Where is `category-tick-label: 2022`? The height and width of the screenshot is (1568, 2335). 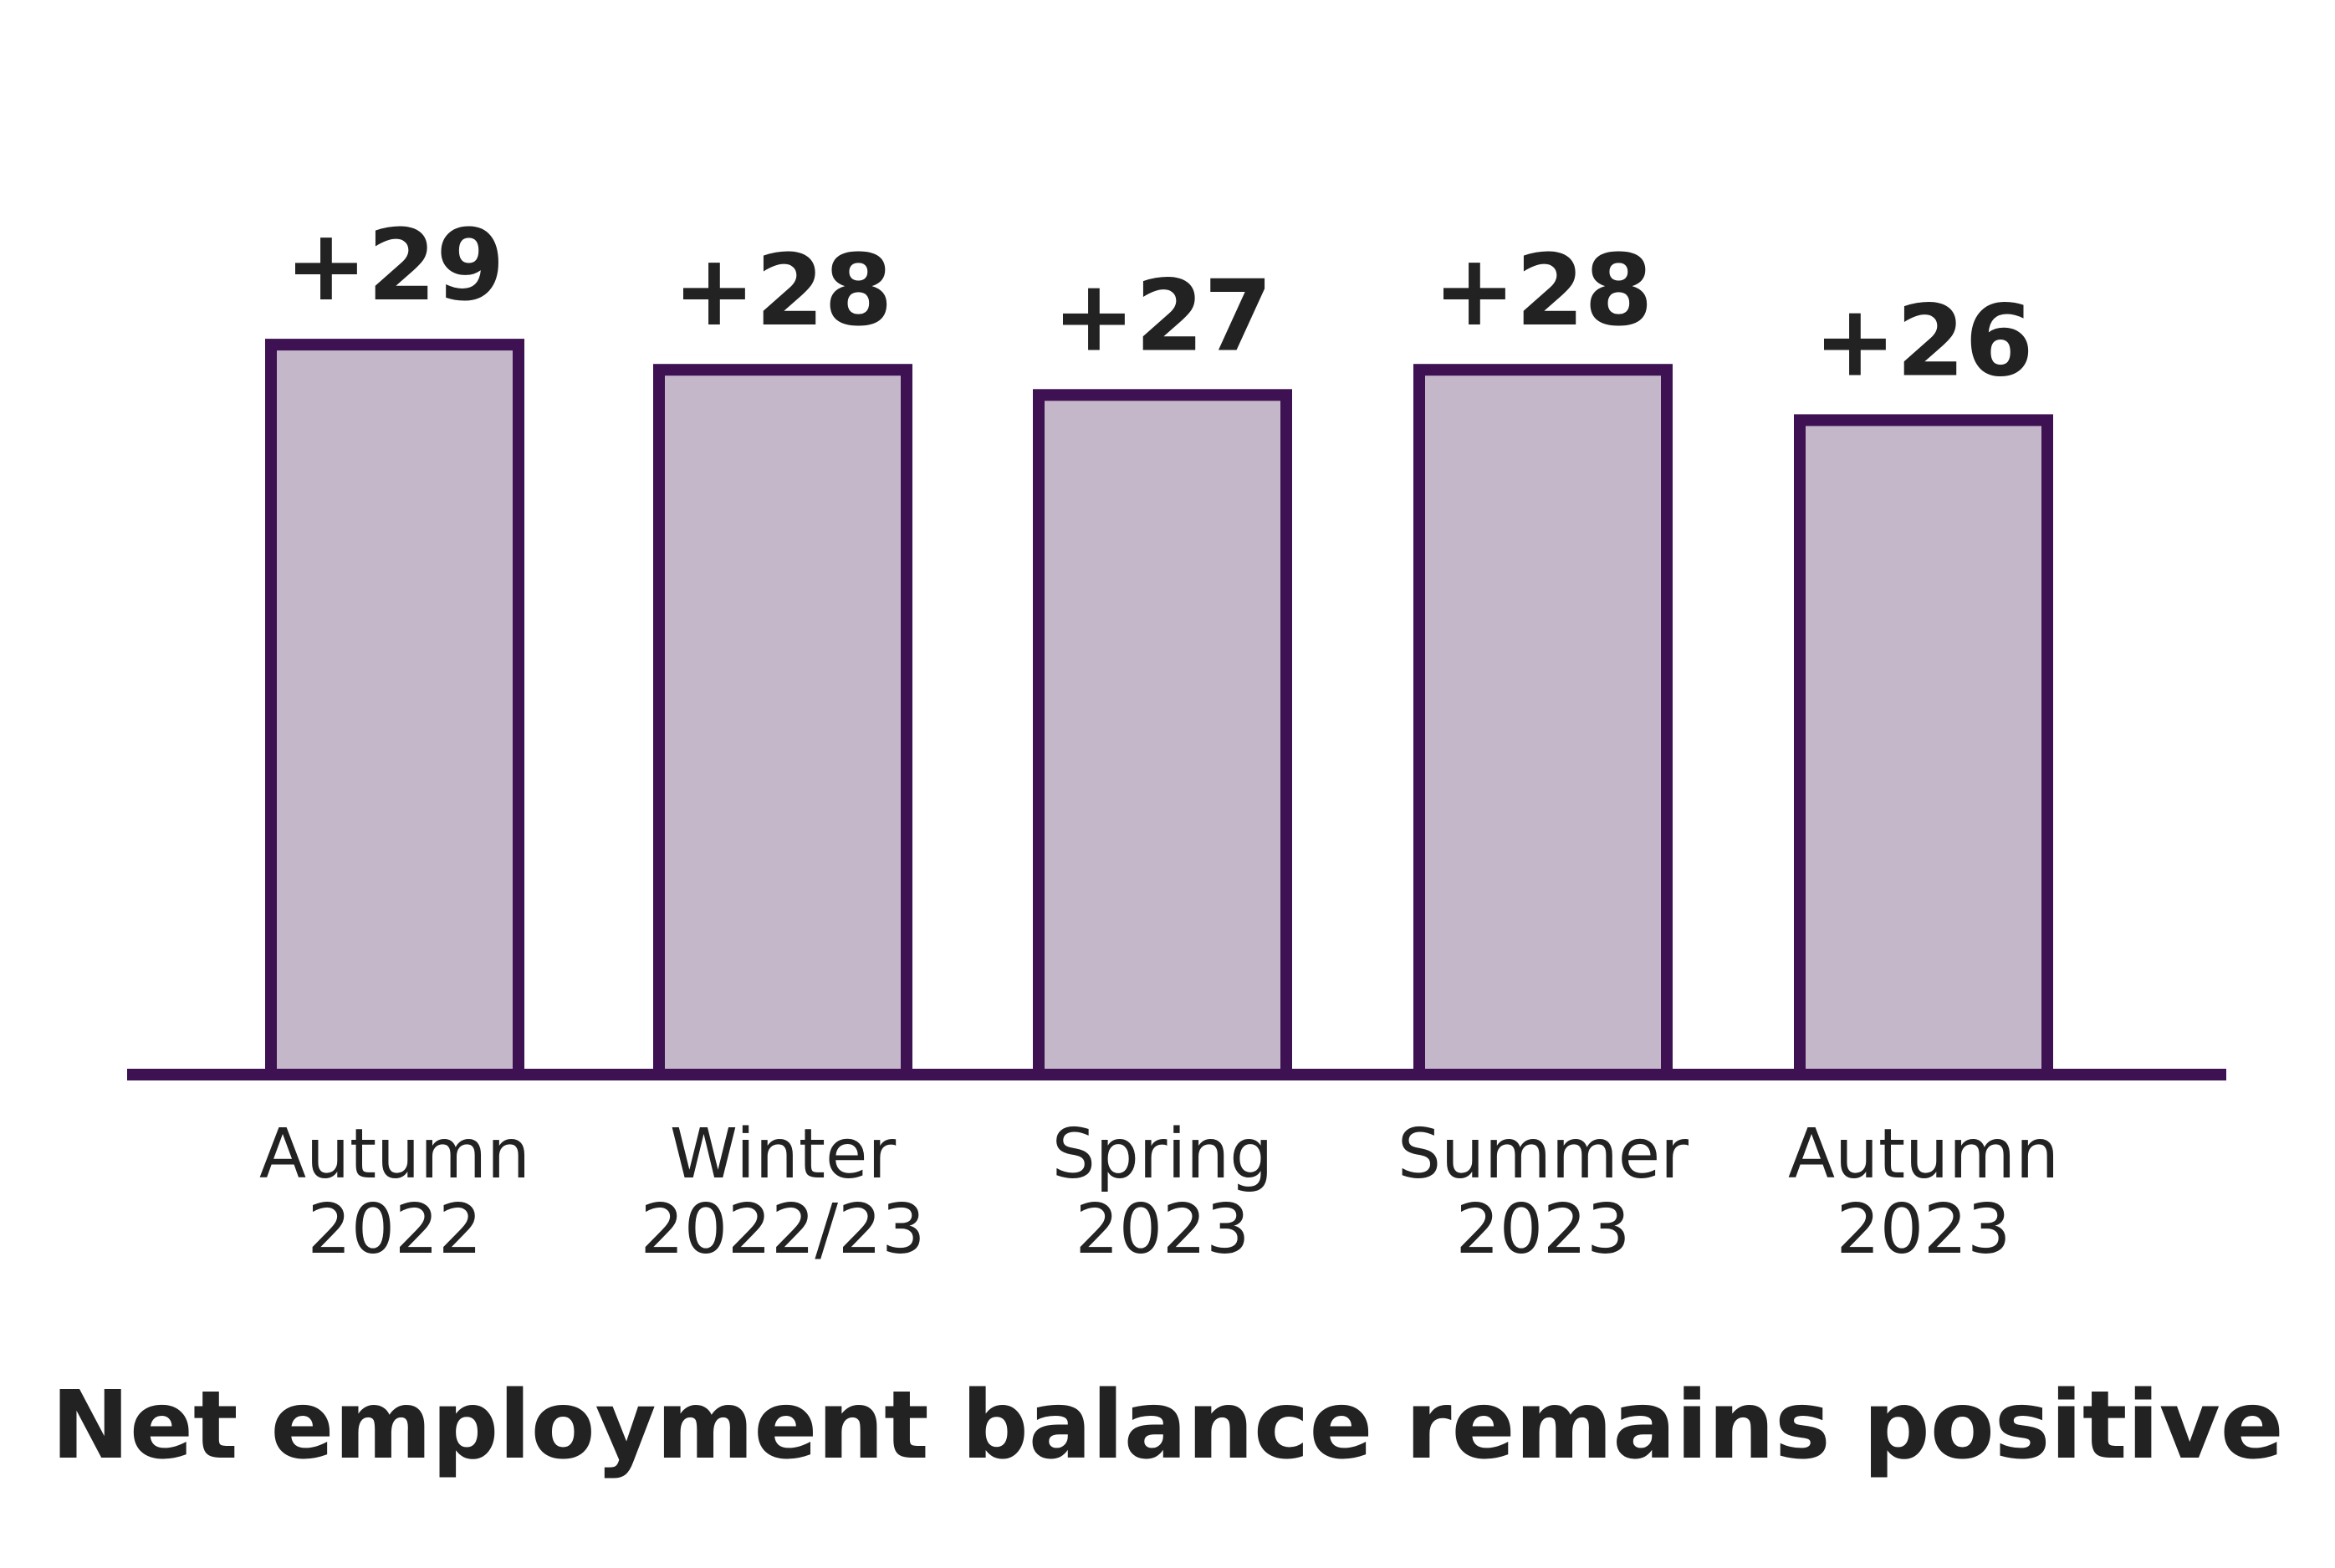 category-tick-label: 2022 is located at coordinates (395, 1229).